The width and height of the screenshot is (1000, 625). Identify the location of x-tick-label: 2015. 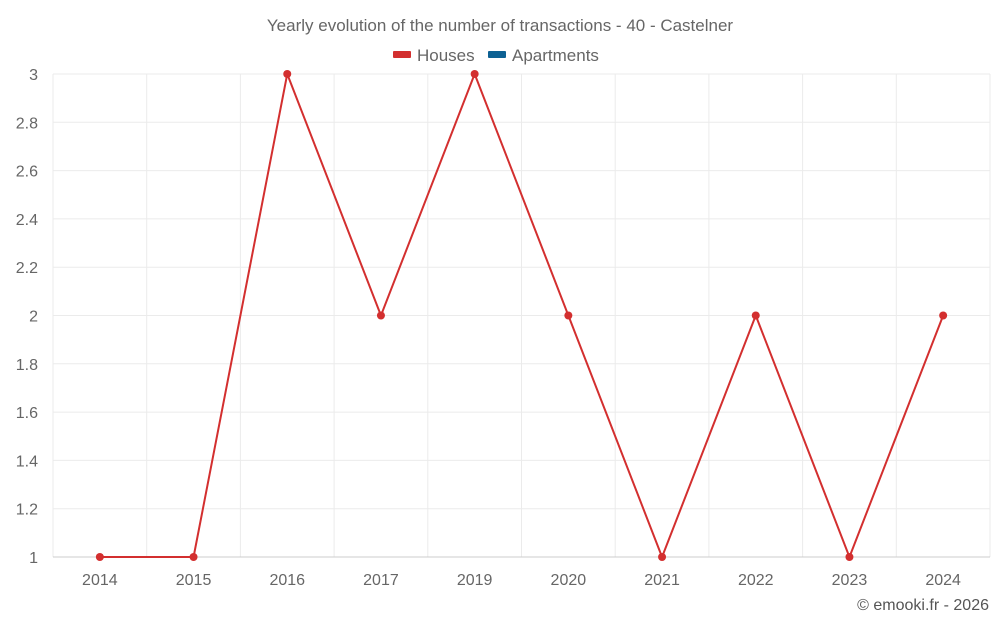
(194, 580).